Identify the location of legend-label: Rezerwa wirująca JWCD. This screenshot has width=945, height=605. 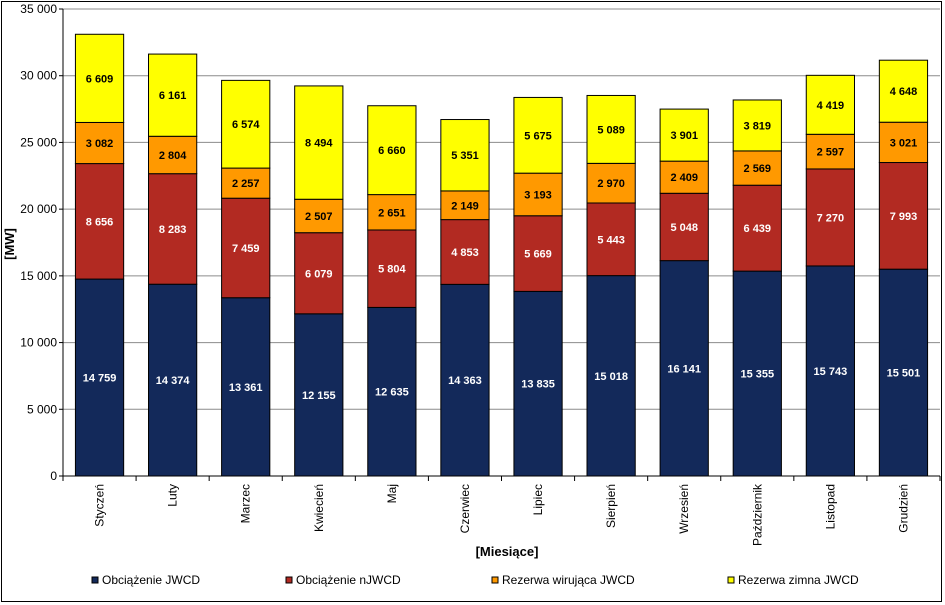
(568, 580).